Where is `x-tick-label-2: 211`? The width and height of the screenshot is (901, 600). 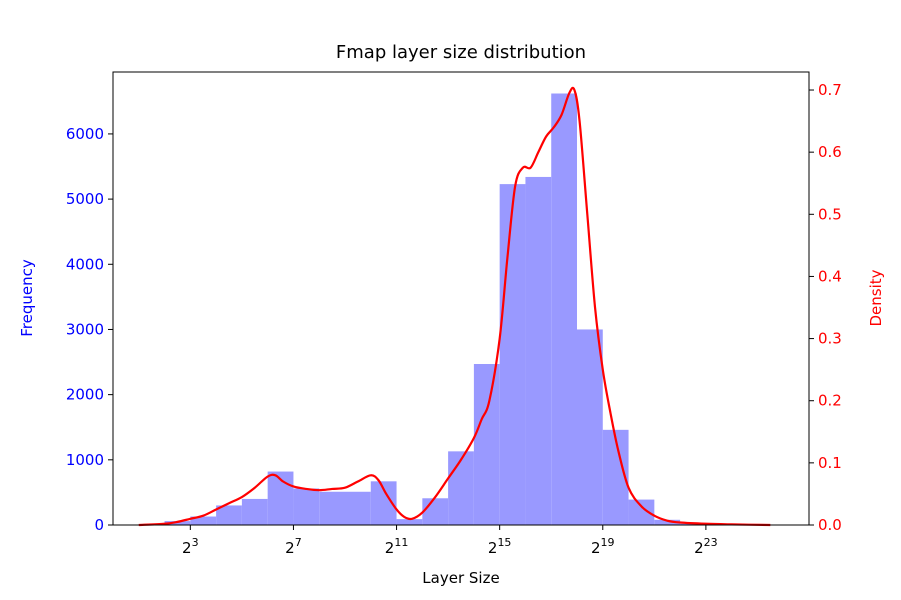 x-tick-label-2: 211 is located at coordinates (397, 546).